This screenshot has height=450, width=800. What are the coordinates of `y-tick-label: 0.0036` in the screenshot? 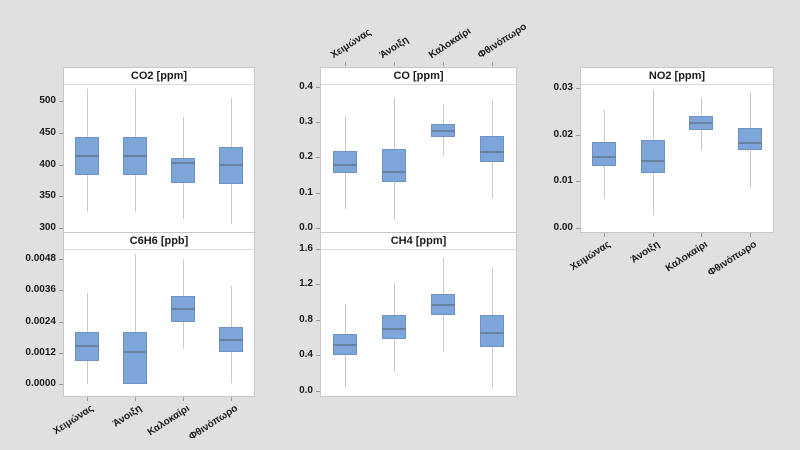 It's located at (40, 289).